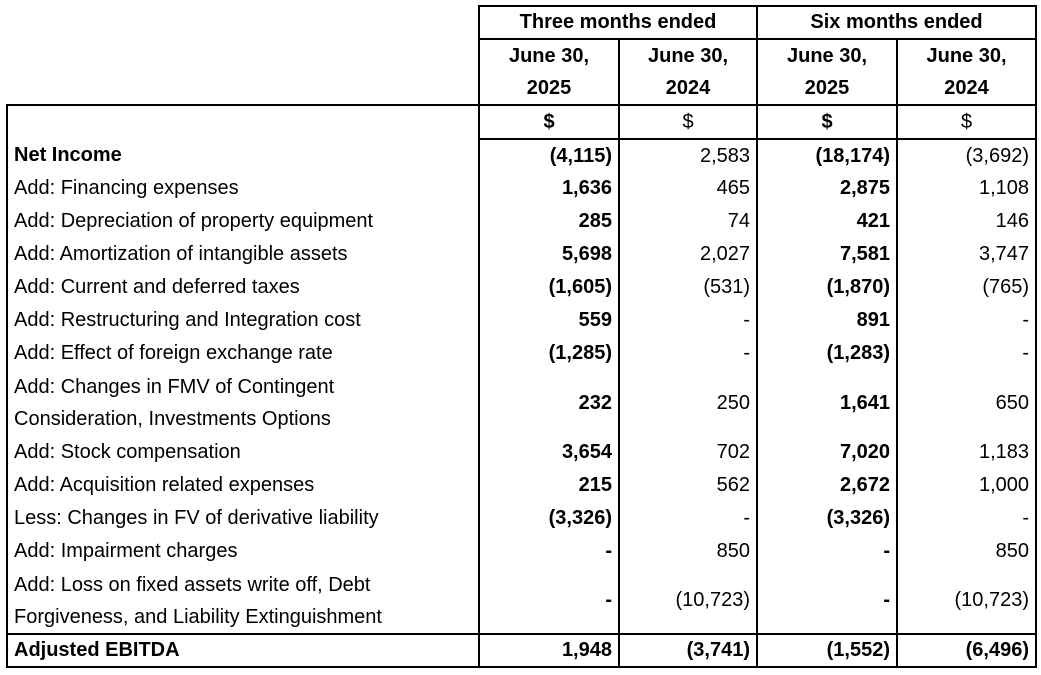  I want to click on three-months-header: Three months ended, so click(618, 22).